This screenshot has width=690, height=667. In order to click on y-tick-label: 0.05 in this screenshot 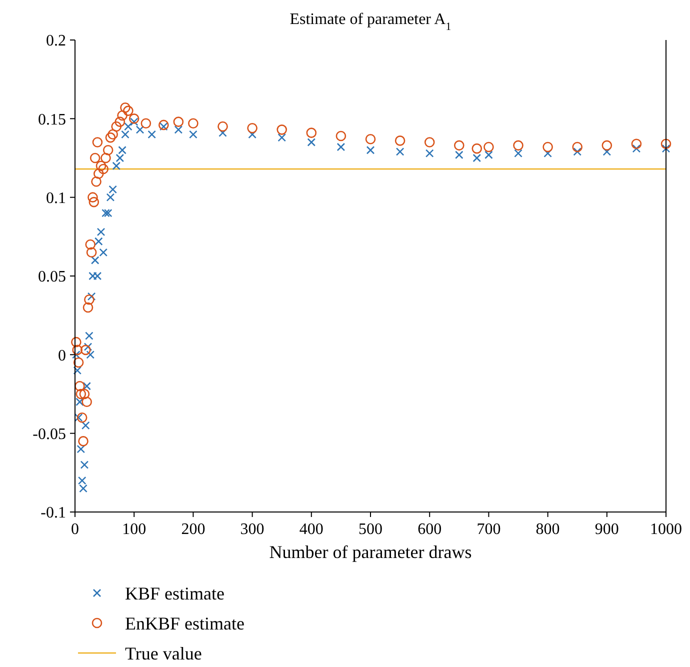, I will do `click(52, 277)`.